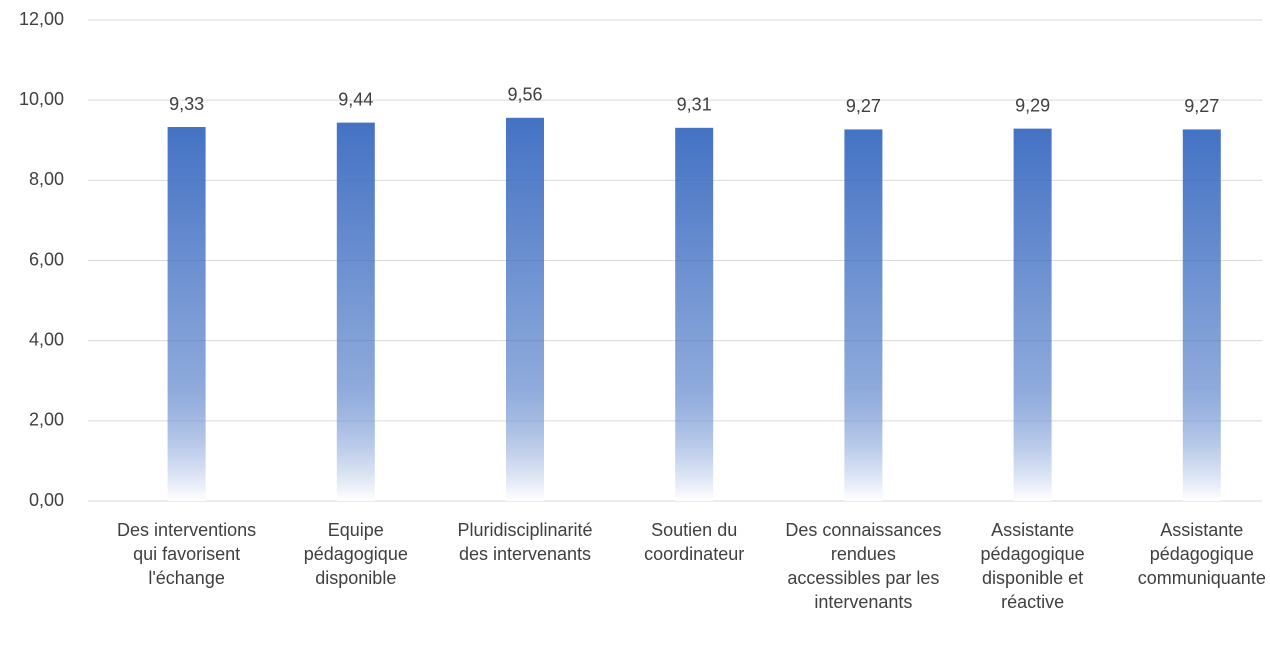 The height and width of the screenshot is (657, 1270). I want to click on x-tick-label: Soutien du coordinateur, so click(694, 542).